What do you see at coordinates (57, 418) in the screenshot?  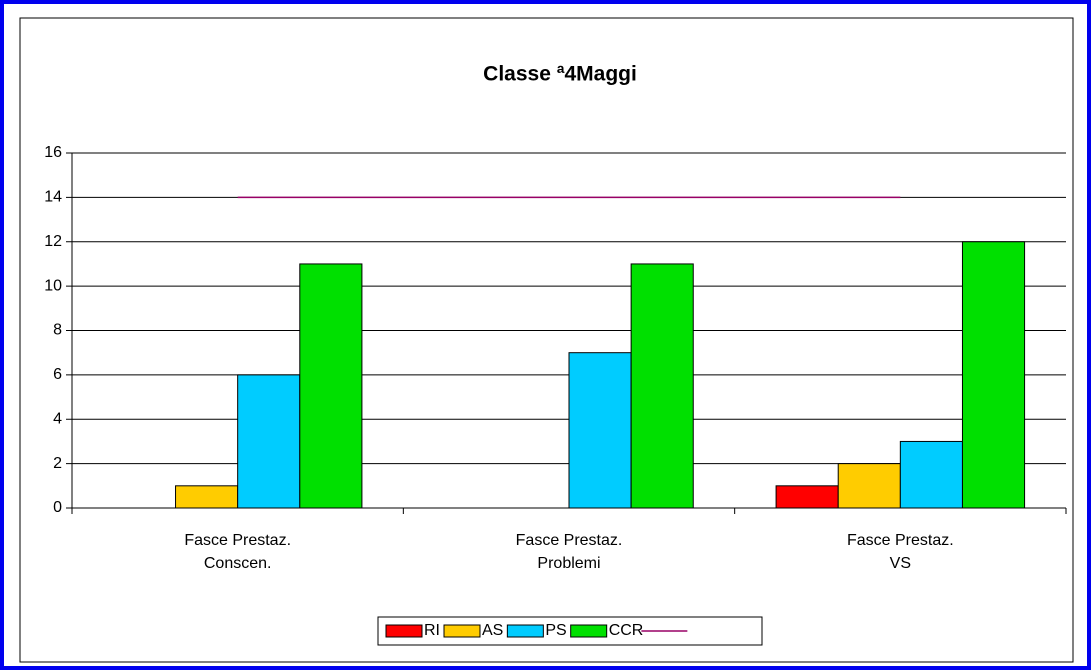 I see `y-tick-label: 4` at bounding box center [57, 418].